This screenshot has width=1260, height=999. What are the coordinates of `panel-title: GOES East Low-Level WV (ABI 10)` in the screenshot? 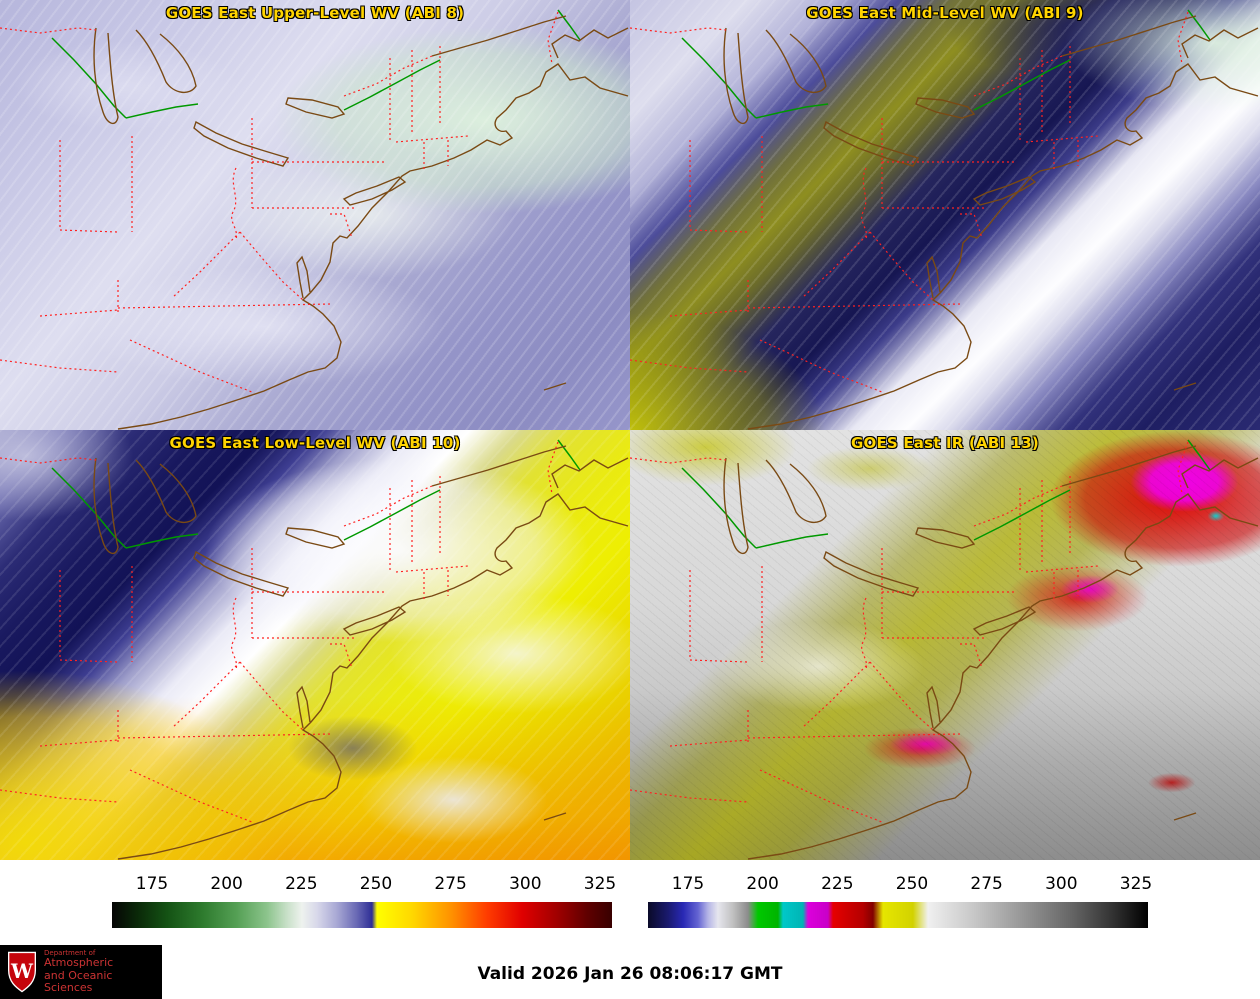 It's located at (315, 443).